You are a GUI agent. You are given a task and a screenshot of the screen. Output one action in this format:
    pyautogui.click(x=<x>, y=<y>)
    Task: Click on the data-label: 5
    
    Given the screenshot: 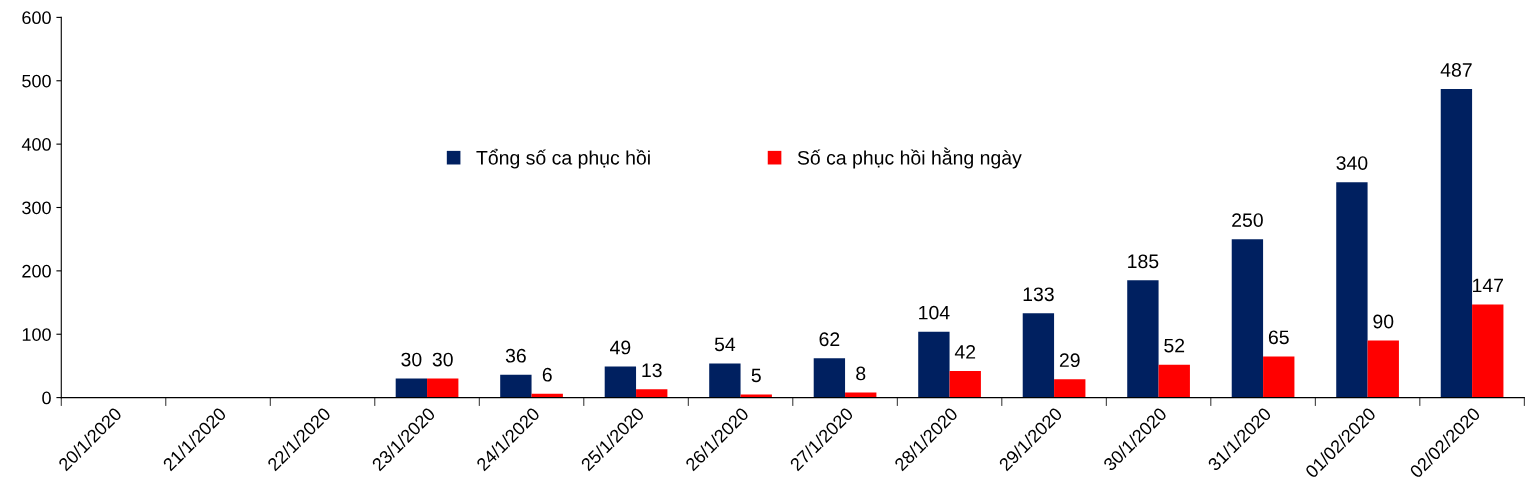 What is the action you would take?
    pyautogui.click(x=756, y=375)
    